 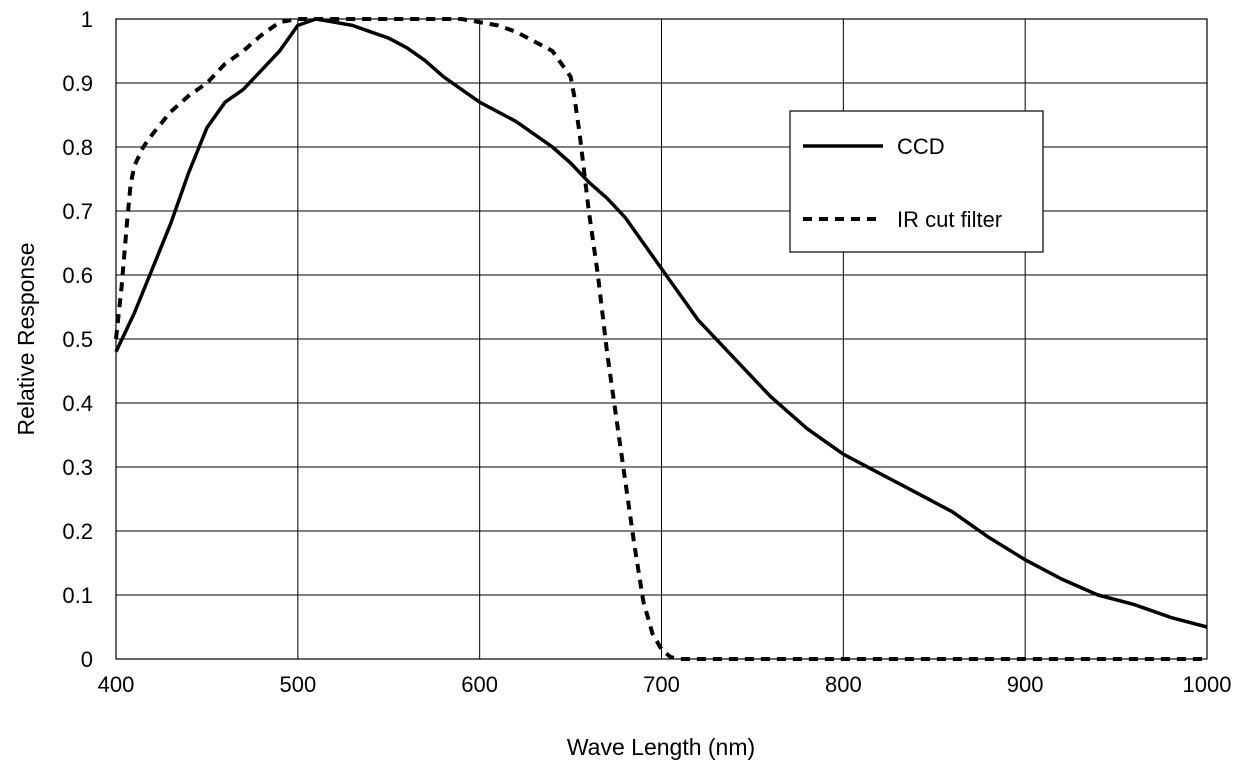 I want to click on x-axis-title: Wave Length (nm), so click(x=661, y=747).